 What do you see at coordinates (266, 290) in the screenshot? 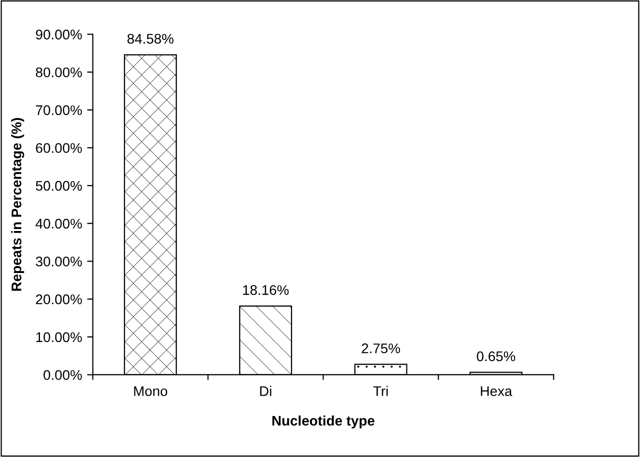
I see `data-label: 18.16%` at bounding box center [266, 290].